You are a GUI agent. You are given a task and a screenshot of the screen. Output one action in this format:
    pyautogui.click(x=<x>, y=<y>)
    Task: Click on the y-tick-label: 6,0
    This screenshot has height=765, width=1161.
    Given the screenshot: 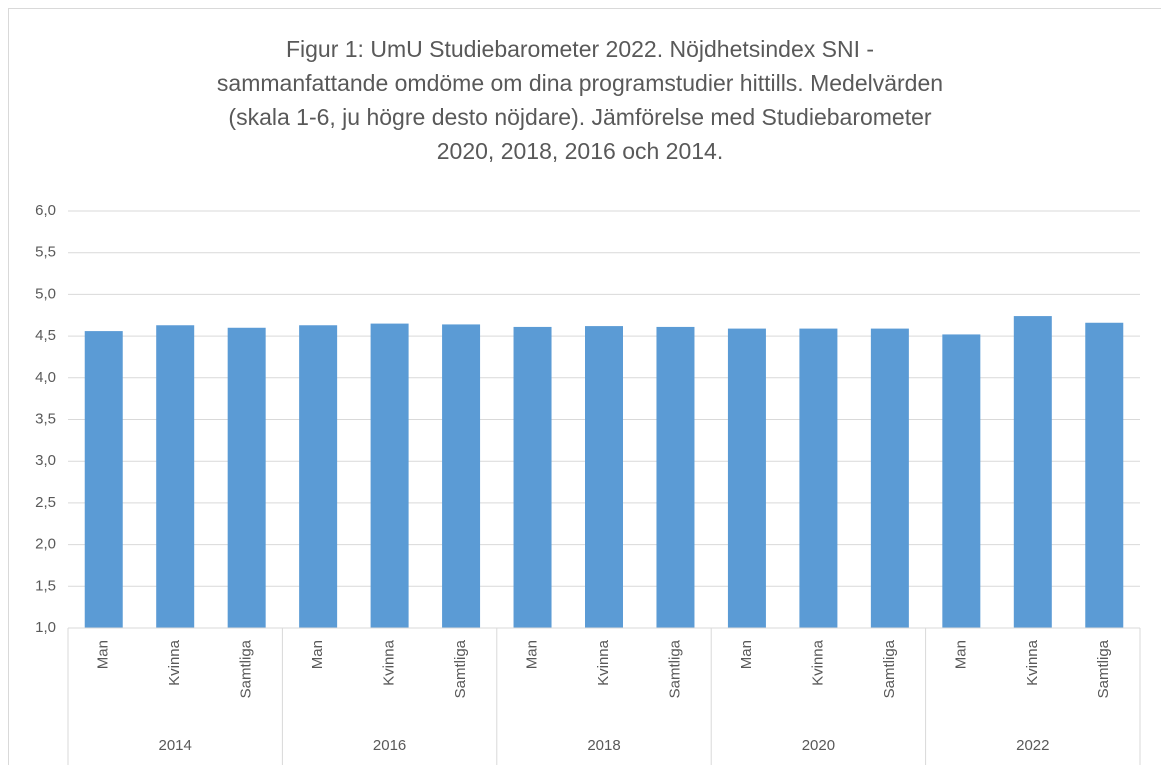 What is the action you would take?
    pyautogui.click(x=45, y=210)
    